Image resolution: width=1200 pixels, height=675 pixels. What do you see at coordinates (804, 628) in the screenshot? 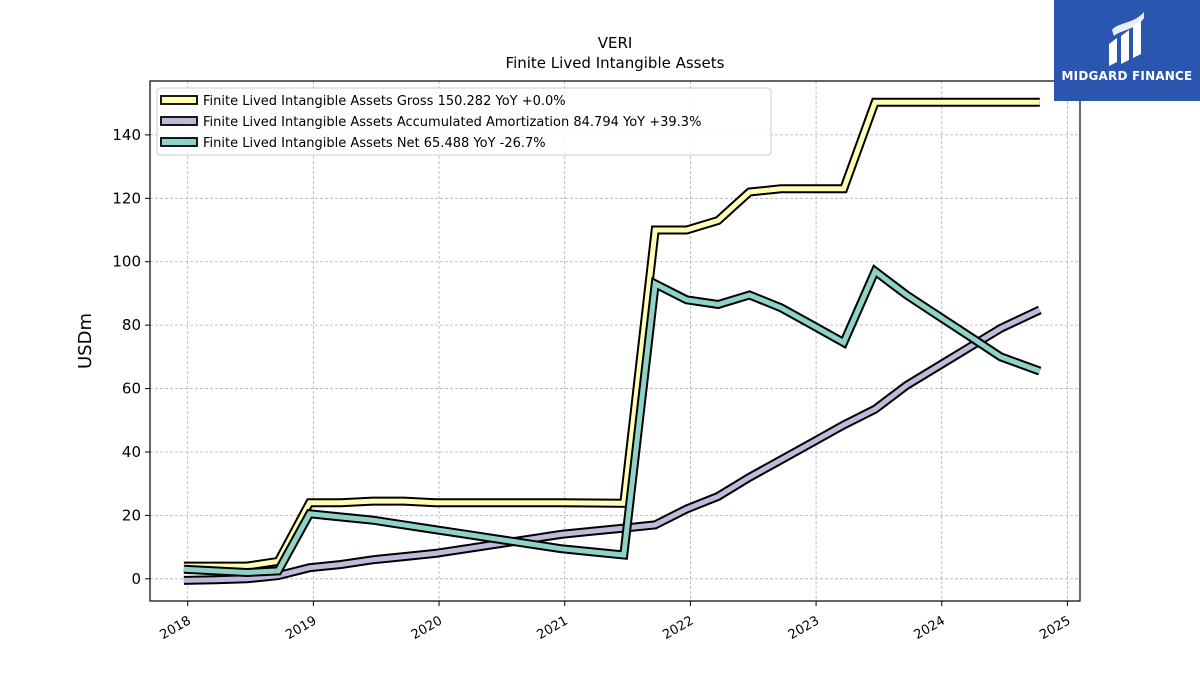
I see `x-tick-label: 2023` at bounding box center [804, 628].